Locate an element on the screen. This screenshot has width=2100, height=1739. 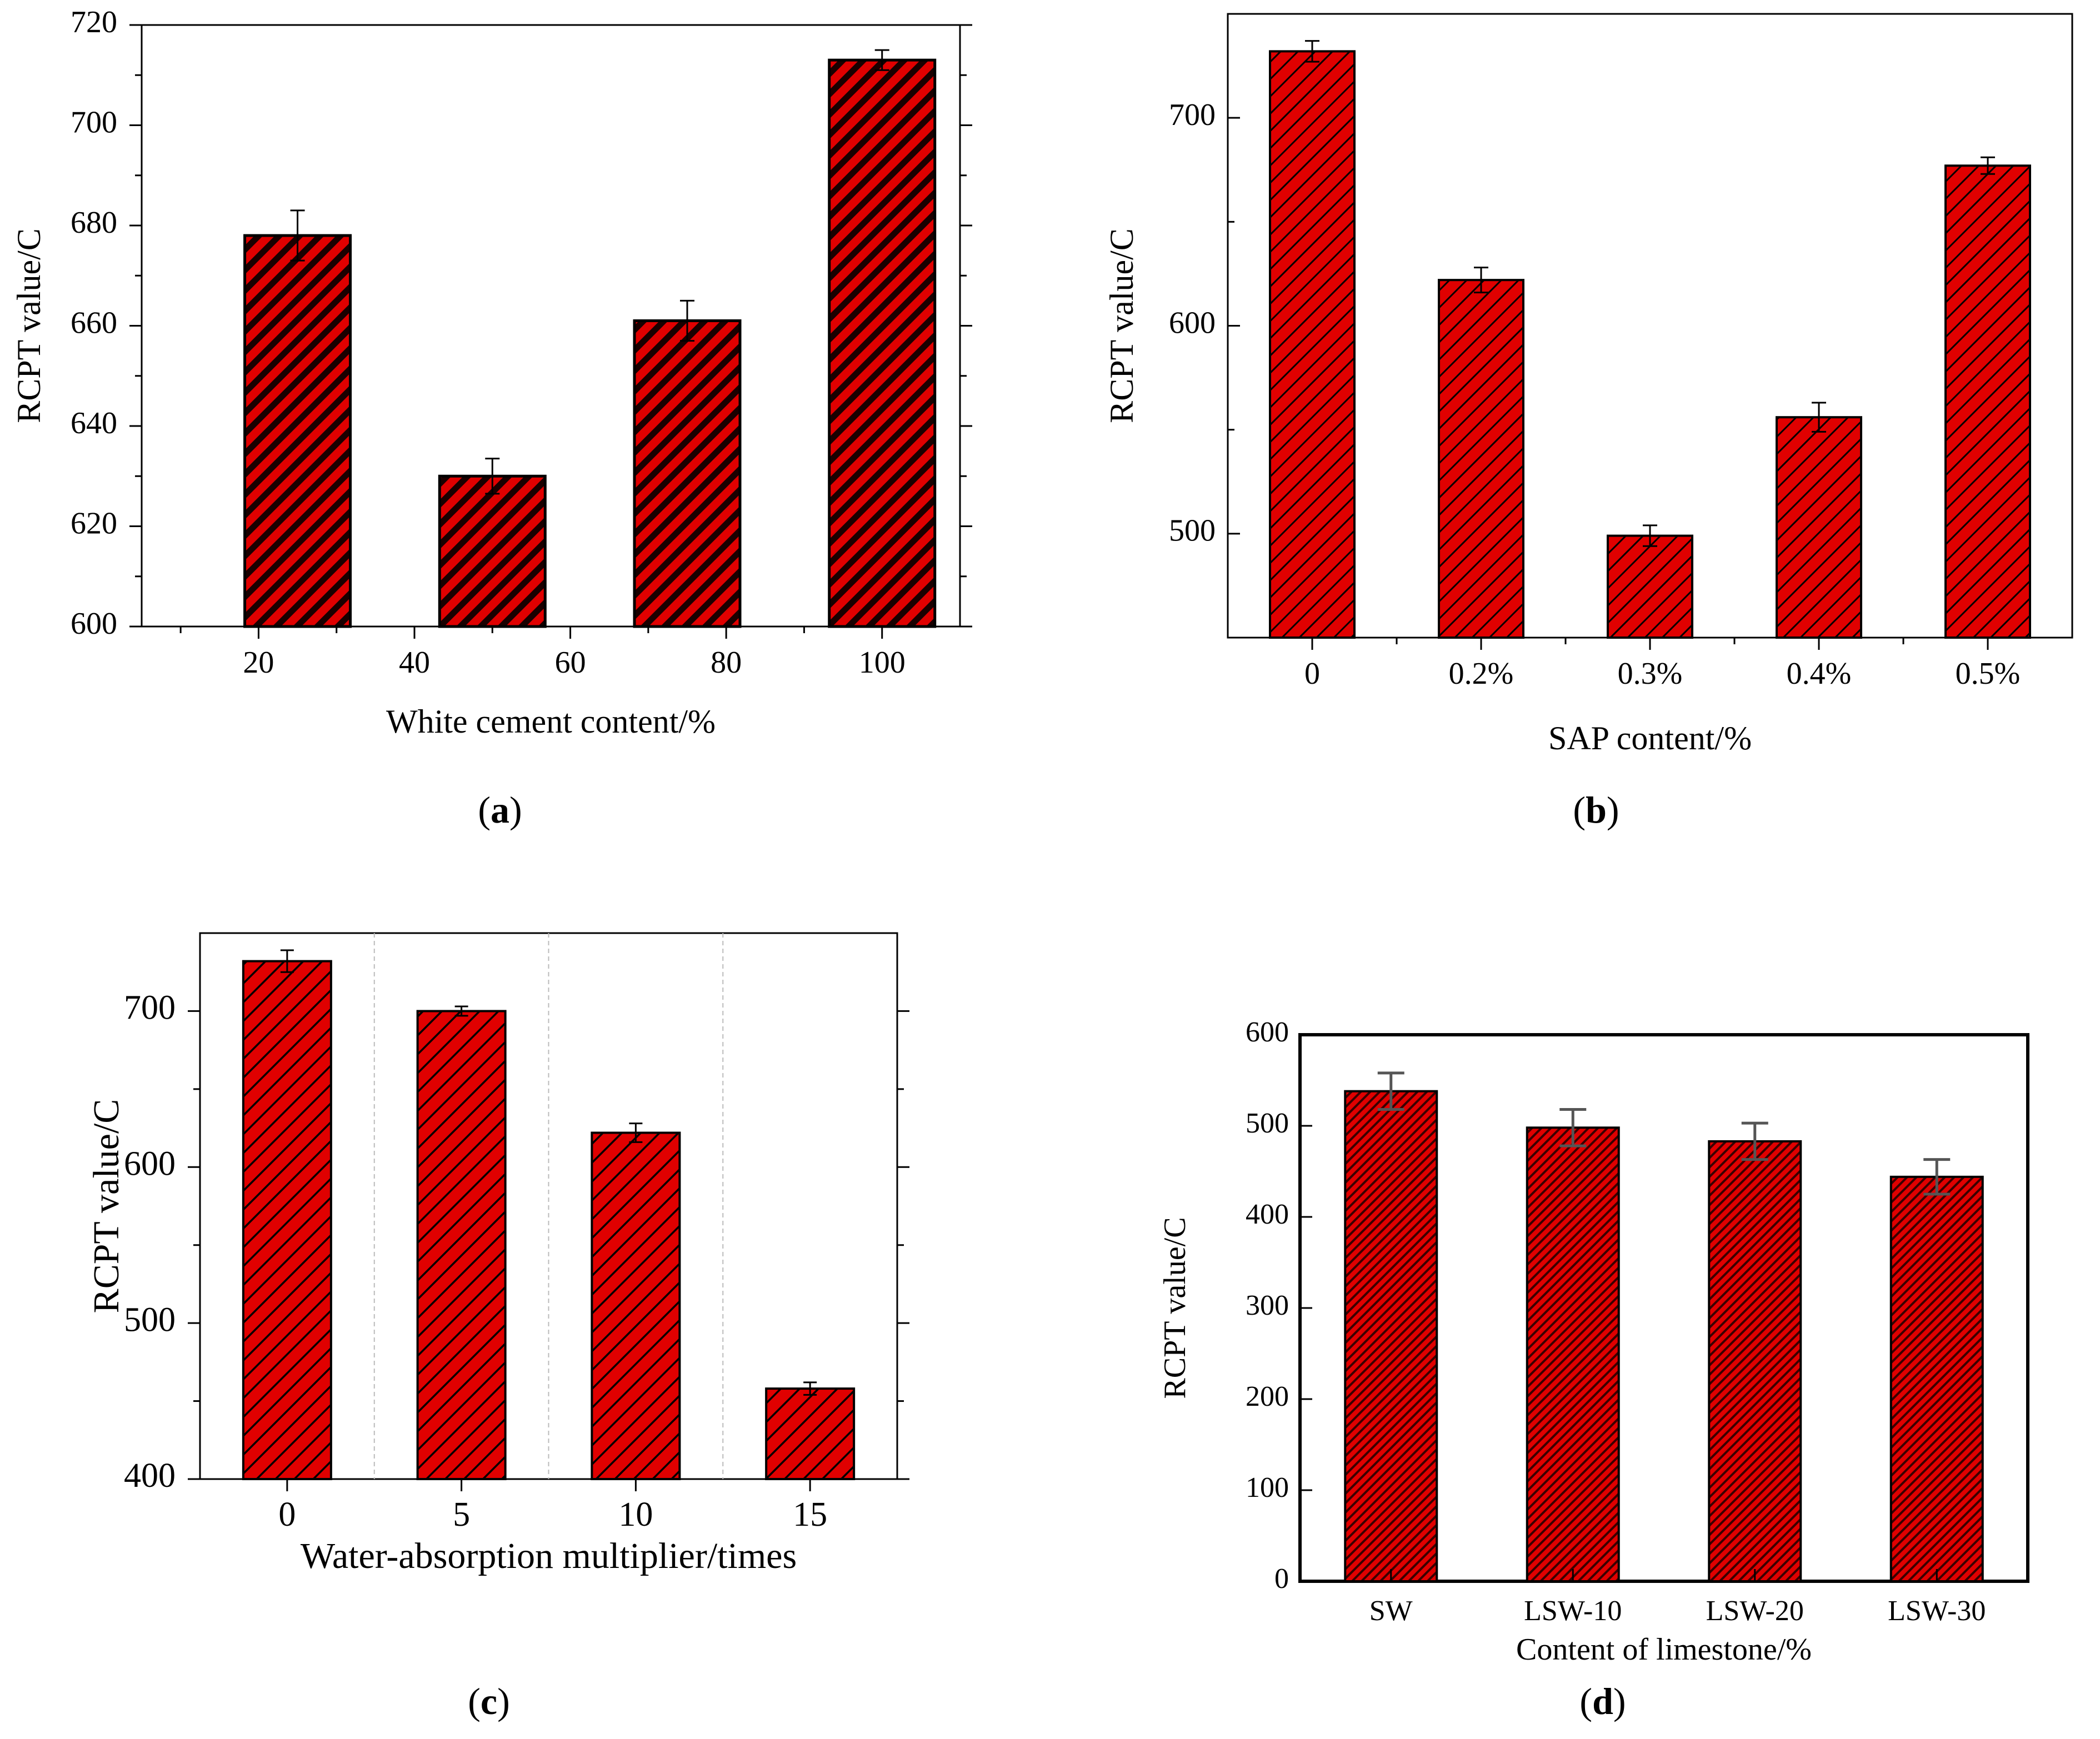
y-tick-label: 640 is located at coordinates (94, 423).